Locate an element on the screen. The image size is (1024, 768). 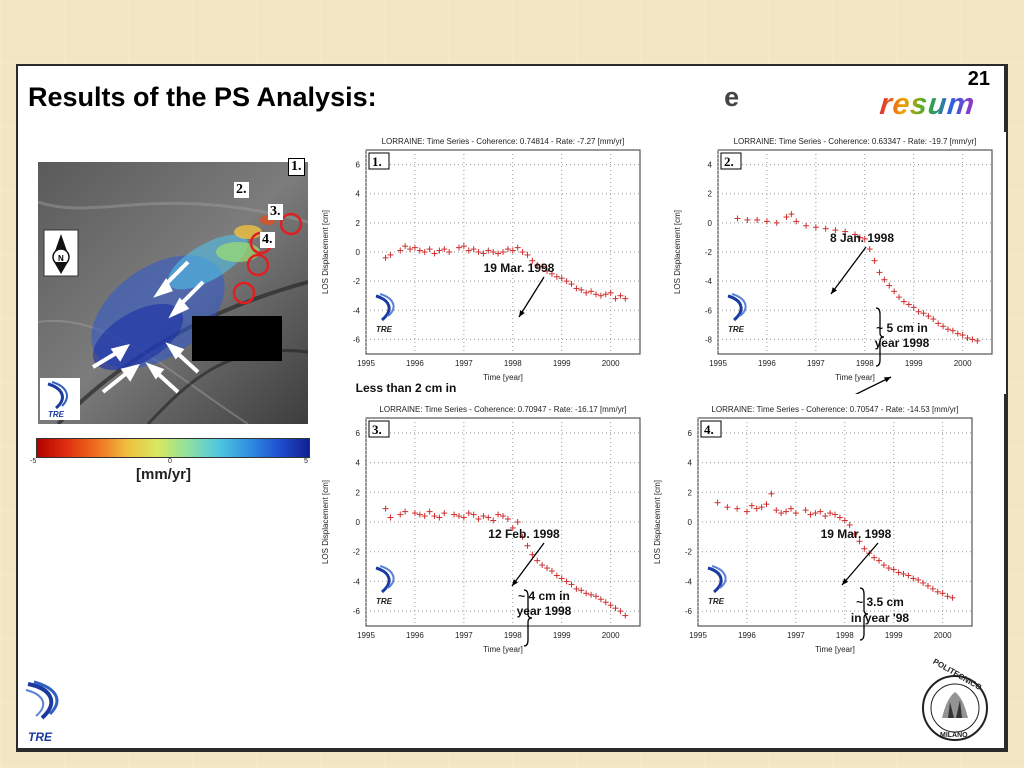
y-tick-label: -4 is located at coordinates (357, 310).